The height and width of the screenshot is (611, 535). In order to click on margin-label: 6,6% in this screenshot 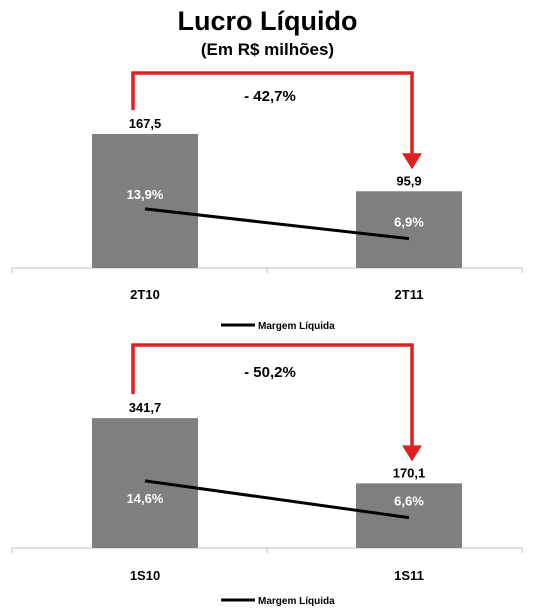, I will do `click(409, 501)`.